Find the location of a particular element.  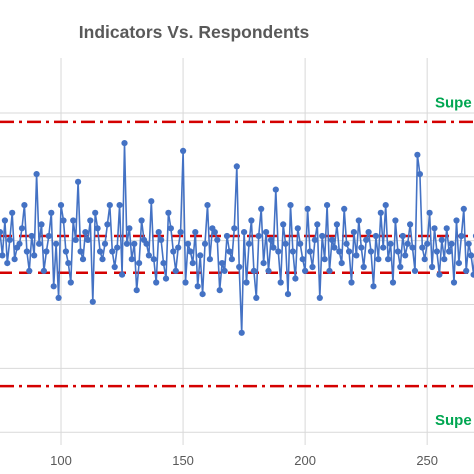

annotation-lower: Supe is located at coordinates (453, 420).